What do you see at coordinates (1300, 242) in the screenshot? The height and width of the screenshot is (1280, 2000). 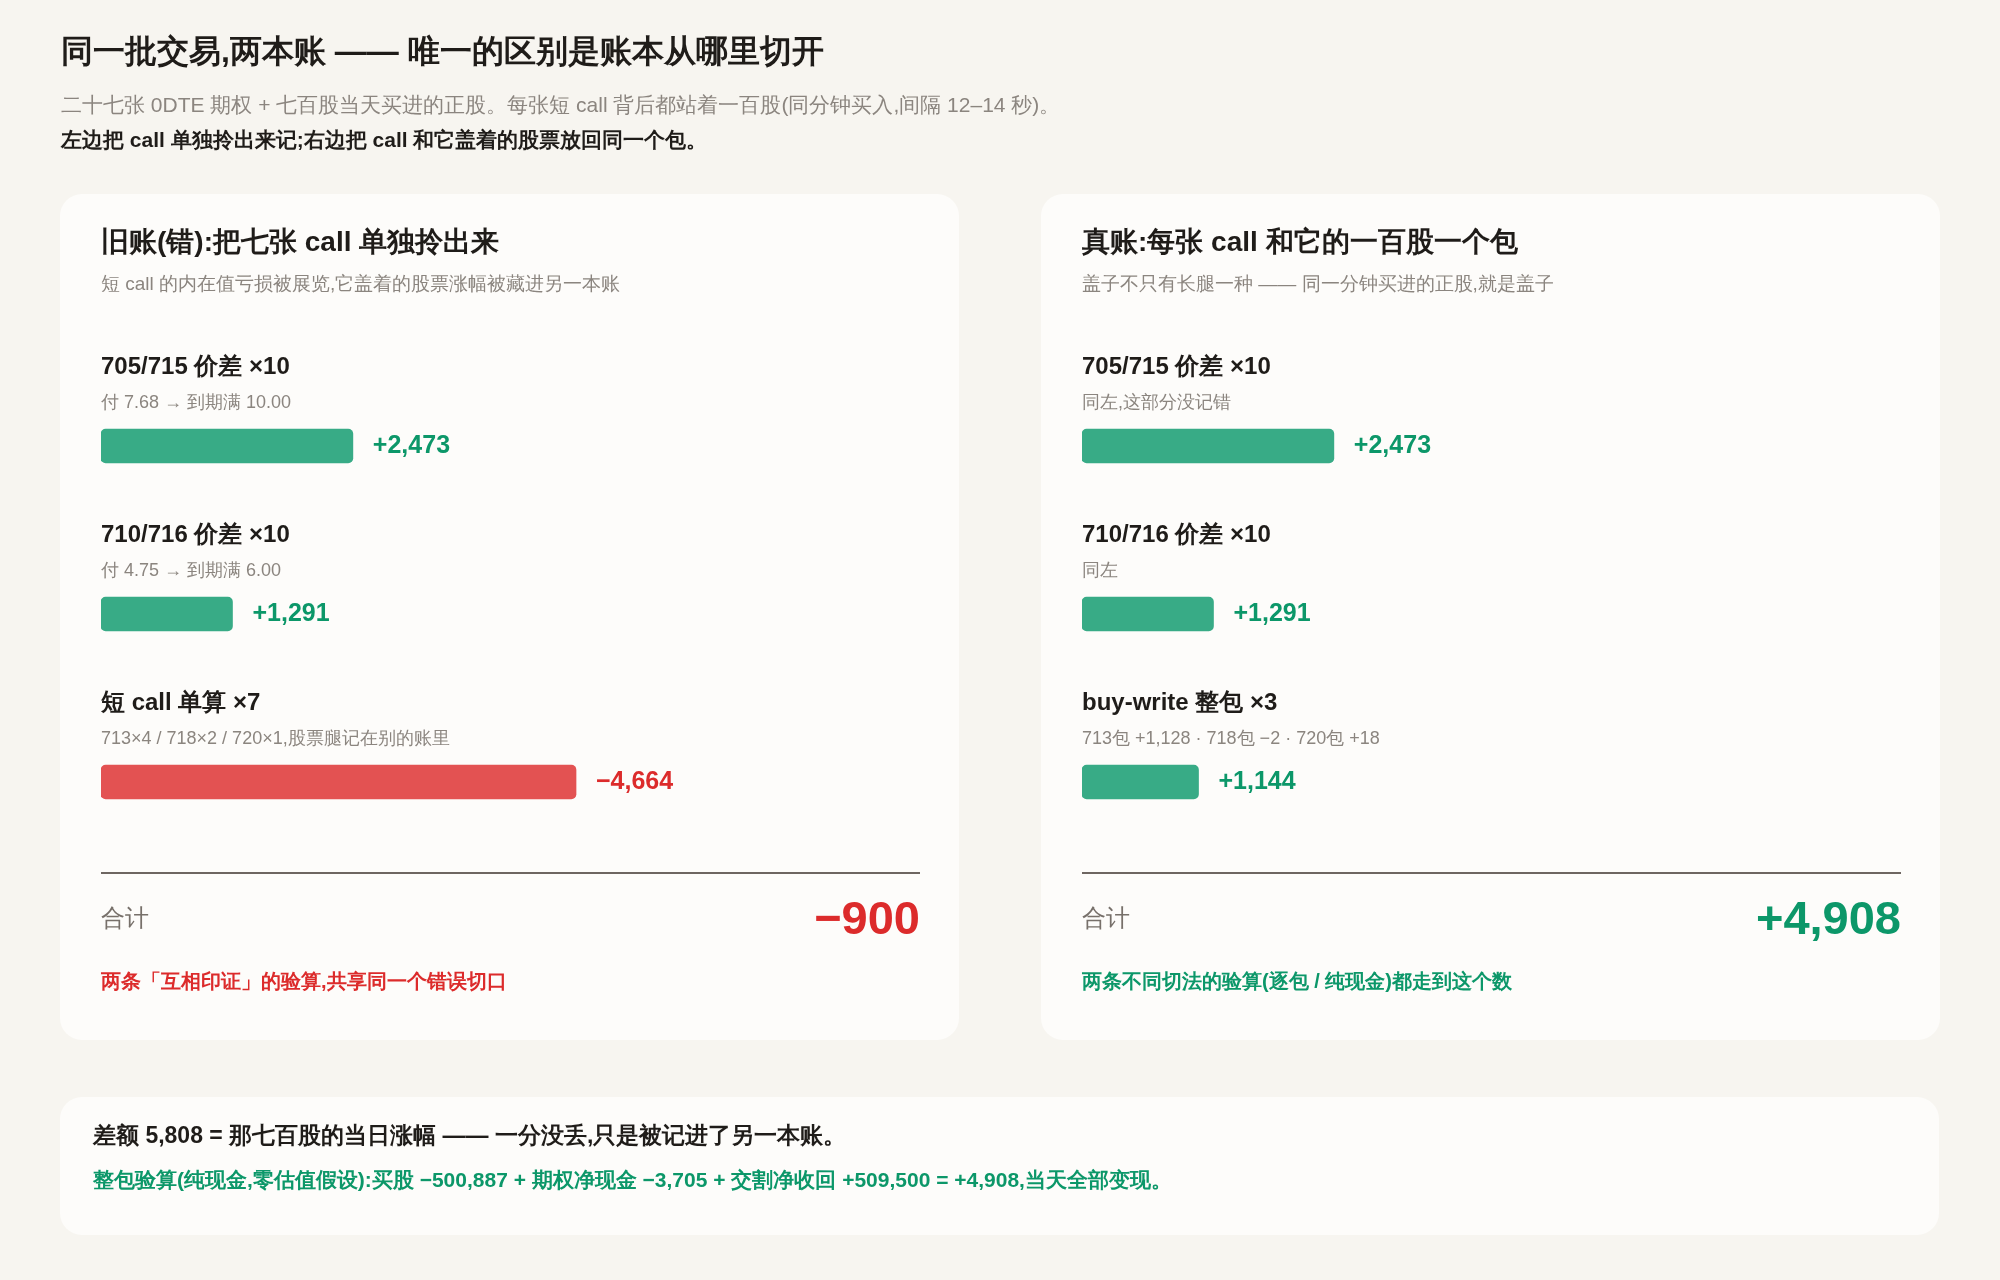 I see `chart-title: 真账:每张 call 和它的一百股一个包` at bounding box center [1300, 242].